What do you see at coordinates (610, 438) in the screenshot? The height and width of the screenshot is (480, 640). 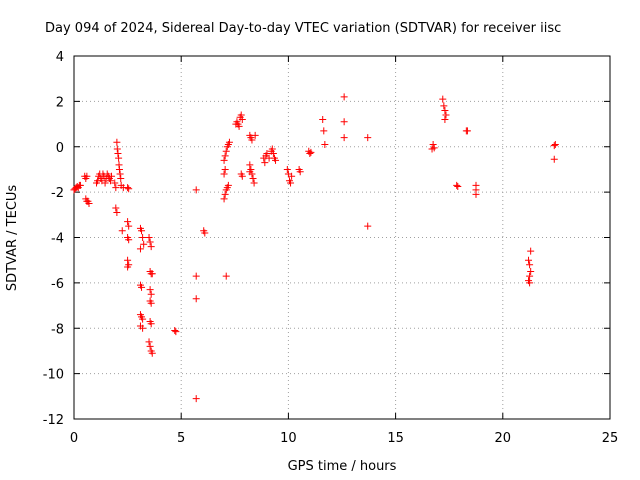 I see `x-tick-label: 25` at bounding box center [610, 438].